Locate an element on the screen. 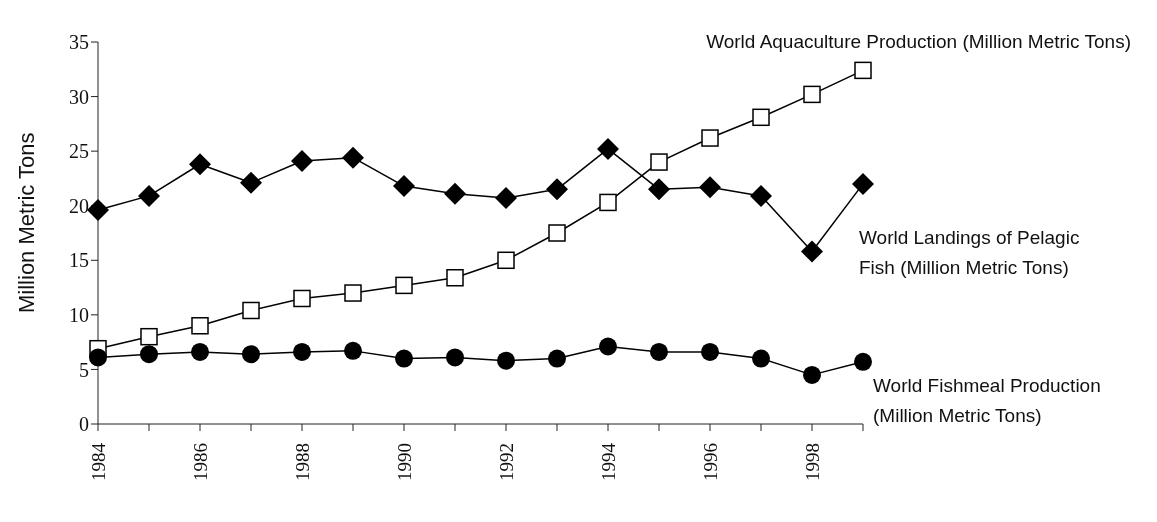  x-tick-label: 1992 is located at coordinates (506, 462).